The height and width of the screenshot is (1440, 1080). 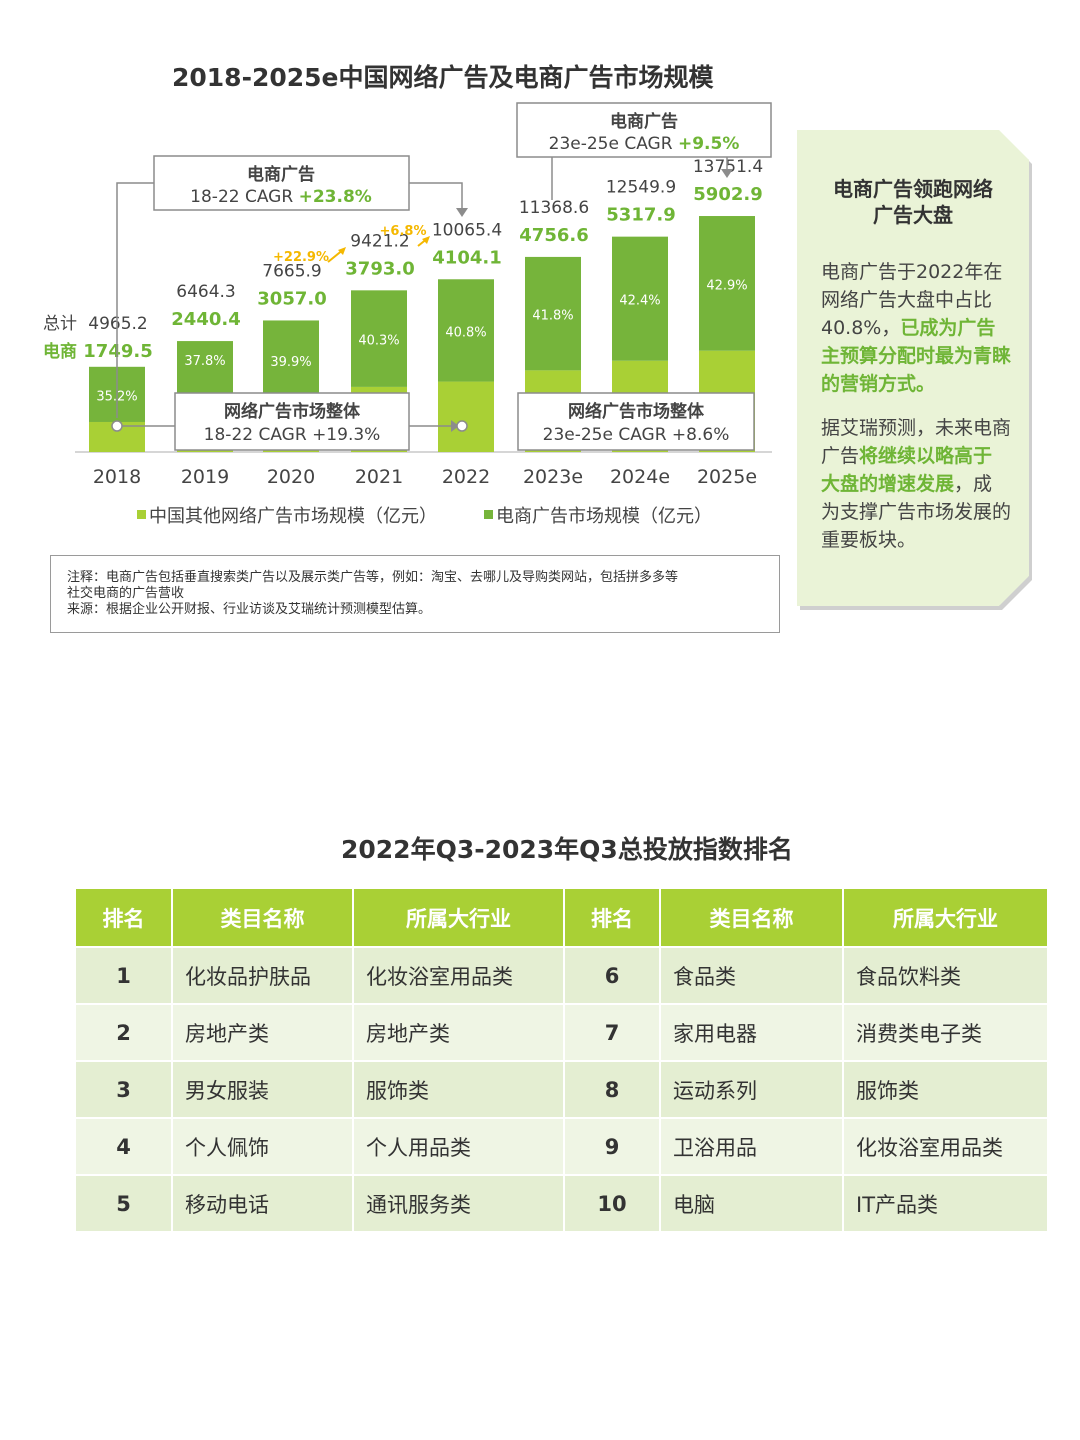 What do you see at coordinates (60, 351) in the screenshot?
I see `ecom-prefix: 电商` at bounding box center [60, 351].